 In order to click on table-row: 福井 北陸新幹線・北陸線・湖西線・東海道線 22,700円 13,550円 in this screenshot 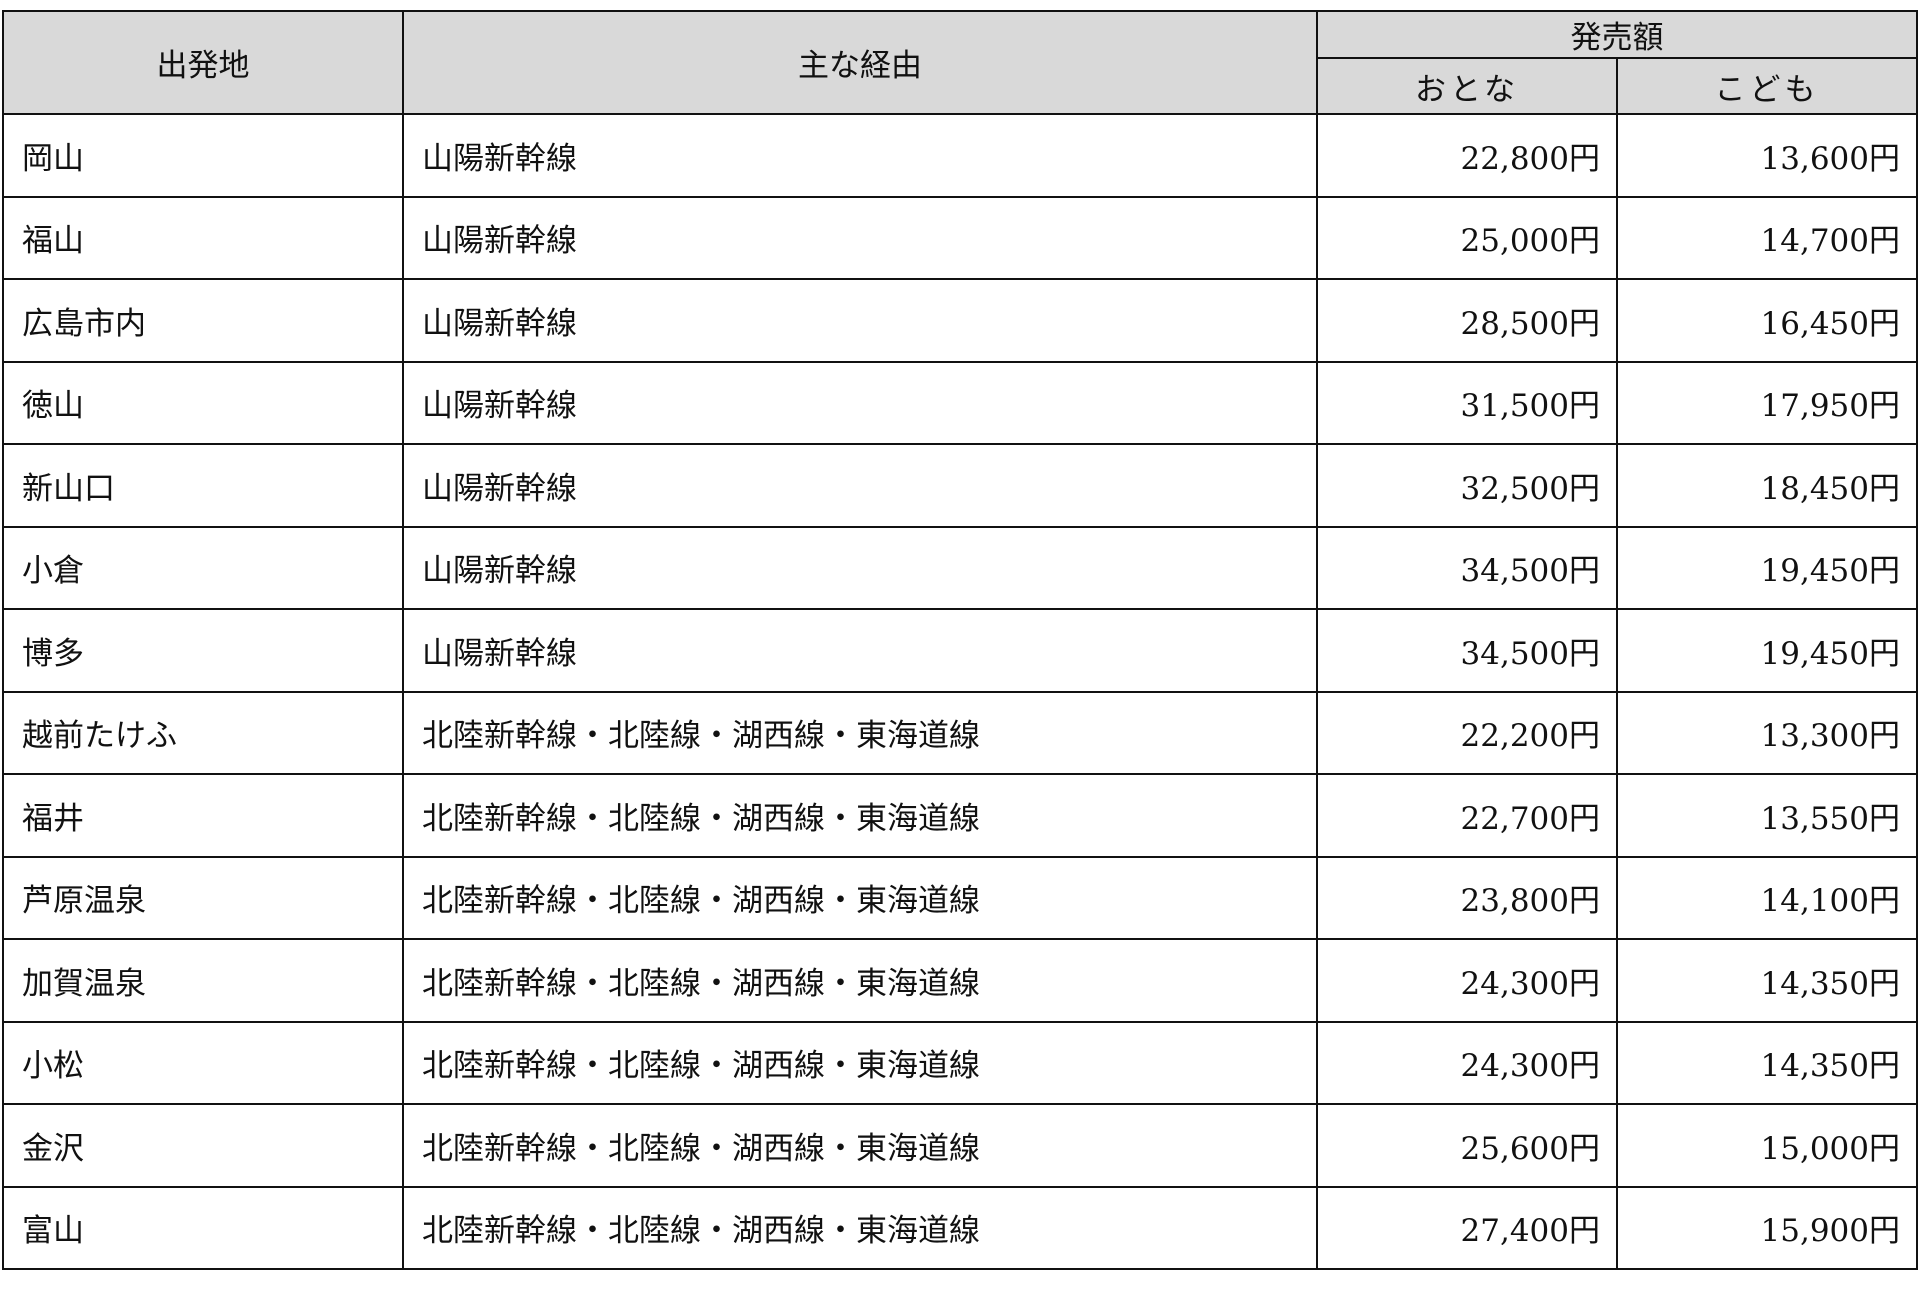, I will do `click(960, 815)`.